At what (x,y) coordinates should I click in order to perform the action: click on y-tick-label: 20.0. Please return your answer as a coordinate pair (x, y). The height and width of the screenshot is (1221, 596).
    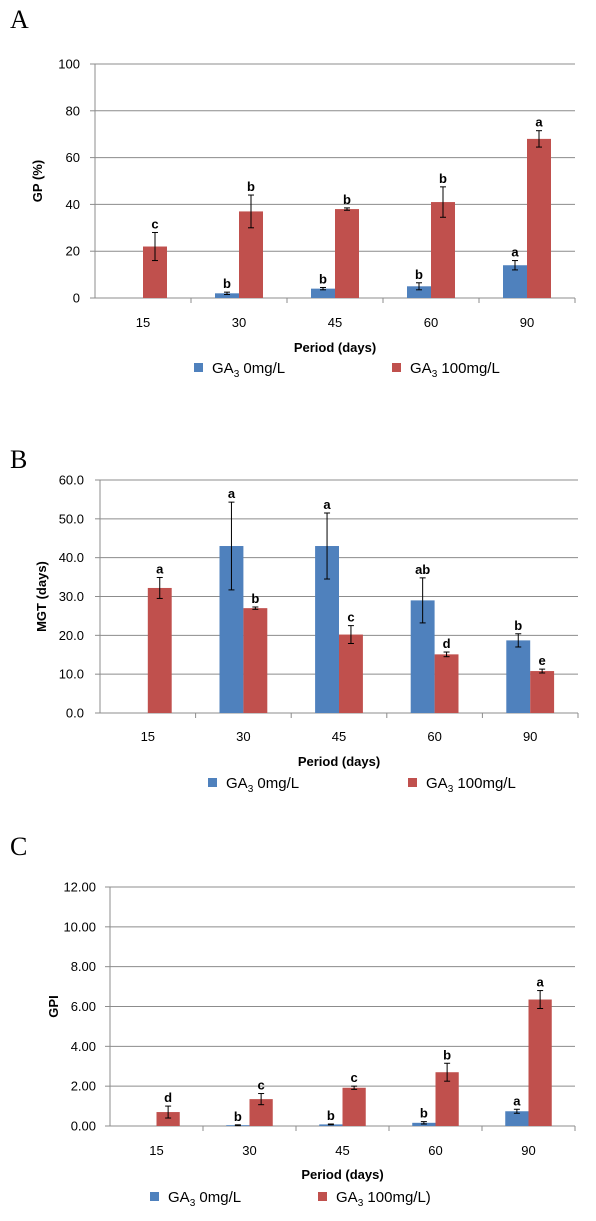
    Looking at the image, I should click on (71, 635).